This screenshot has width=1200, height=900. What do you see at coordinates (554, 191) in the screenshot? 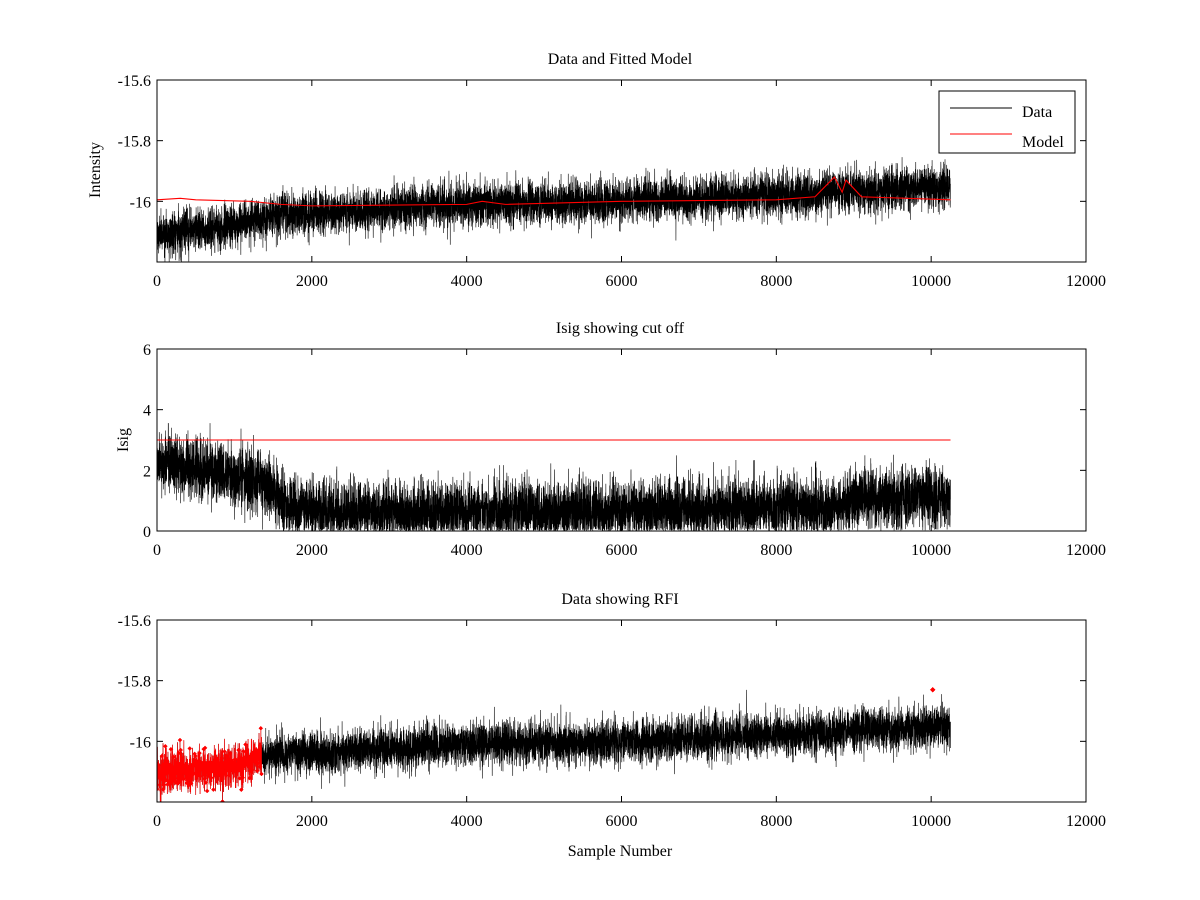
I see `series-line-model` at bounding box center [554, 191].